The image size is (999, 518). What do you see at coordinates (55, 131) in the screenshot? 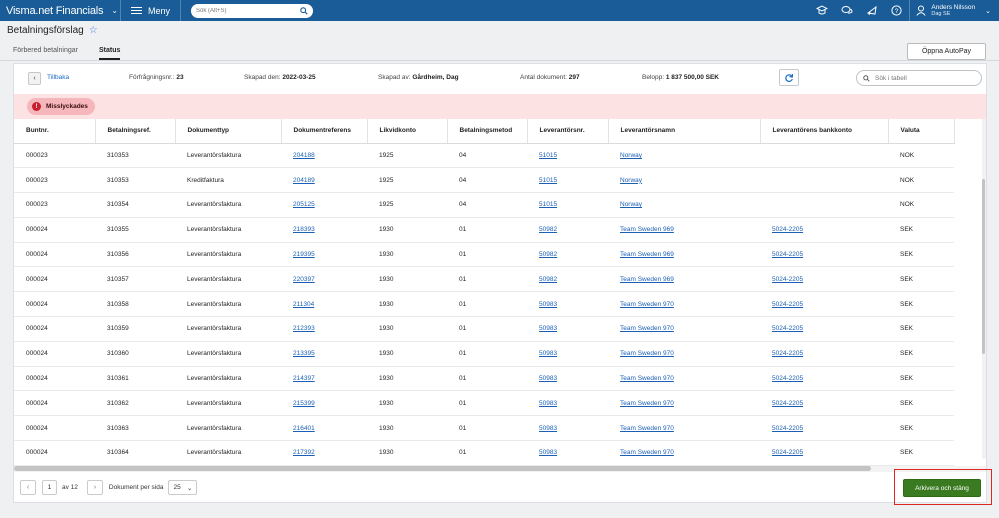
I see `col-batch-number-header: Buntnr.` at bounding box center [55, 131].